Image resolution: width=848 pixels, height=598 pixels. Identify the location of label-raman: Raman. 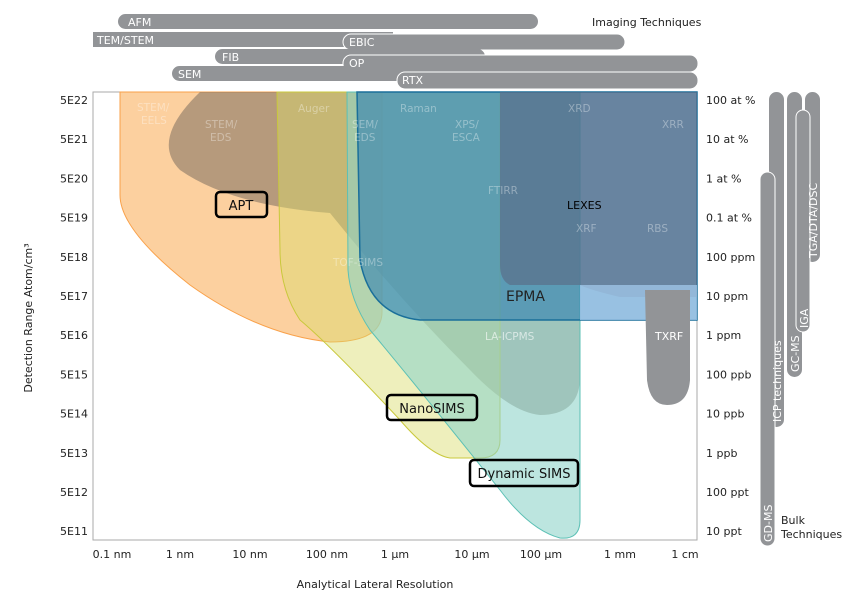
(418, 109).